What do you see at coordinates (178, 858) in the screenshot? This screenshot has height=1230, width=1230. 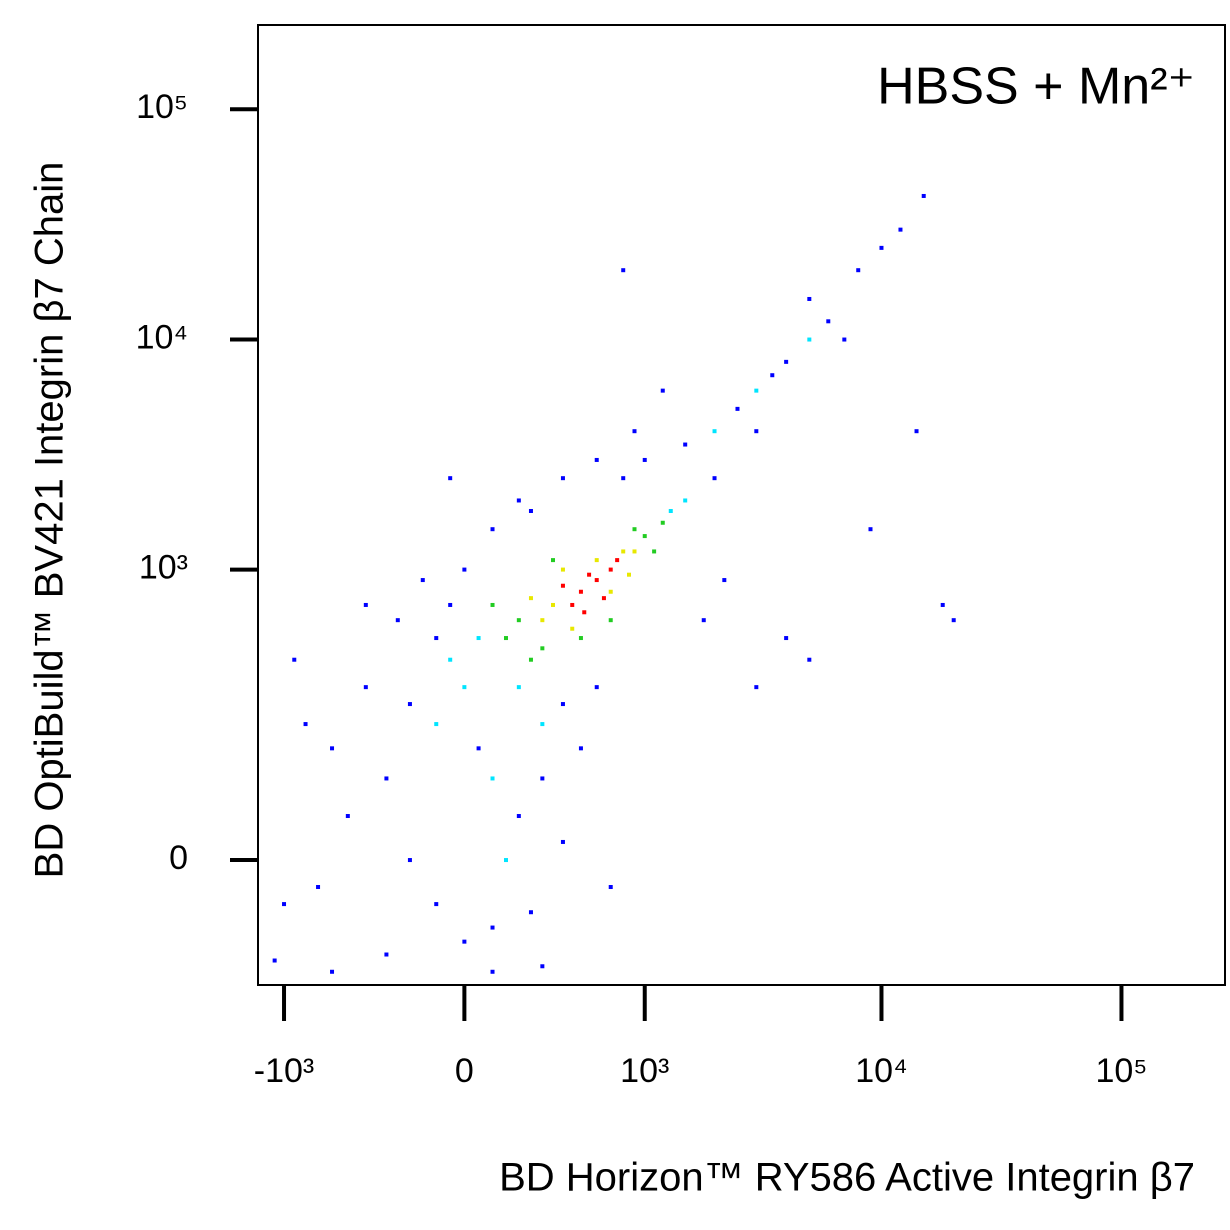 I see `y-tick-label: 0` at bounding box center [178, 858].